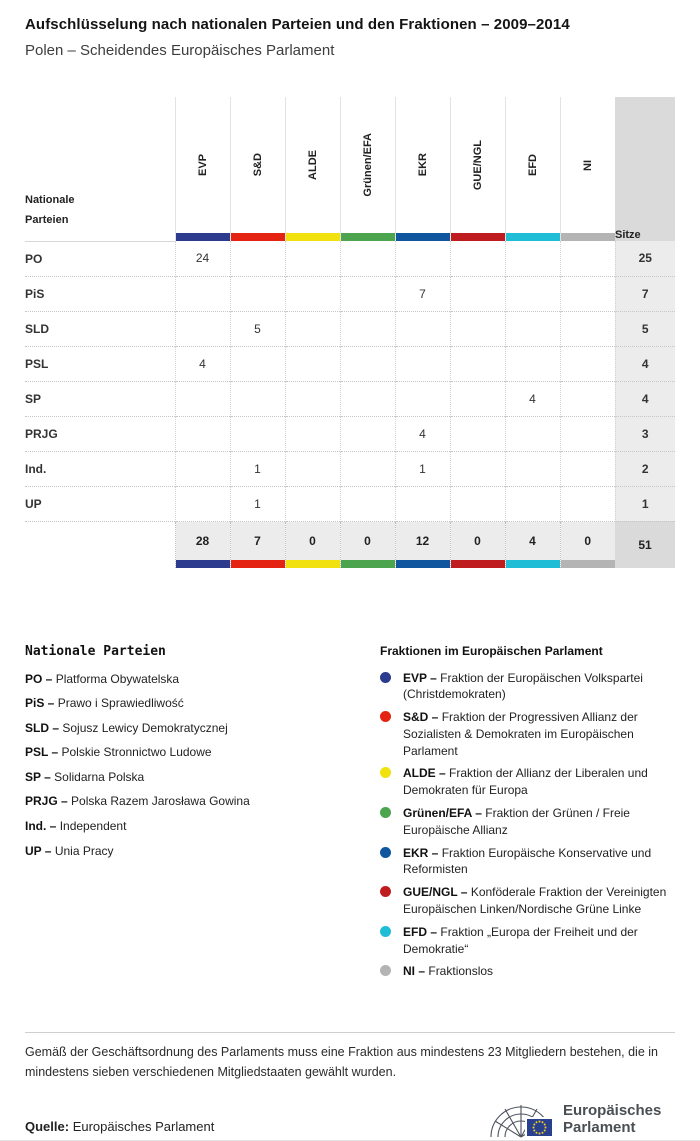 This screenshot has height=1141, width=700. Describe the element at coordinates (120, 703) in the screenshot. I see `party-name: Prawo i Sprawiedliwość` at that location.